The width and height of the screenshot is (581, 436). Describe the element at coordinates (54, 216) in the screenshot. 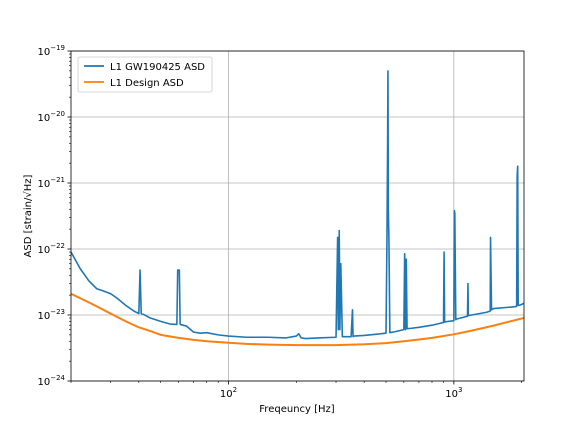

I see `y-axis-ticks: 10−24 10−23 10−22 10−21 10−20 10−19` at that location.